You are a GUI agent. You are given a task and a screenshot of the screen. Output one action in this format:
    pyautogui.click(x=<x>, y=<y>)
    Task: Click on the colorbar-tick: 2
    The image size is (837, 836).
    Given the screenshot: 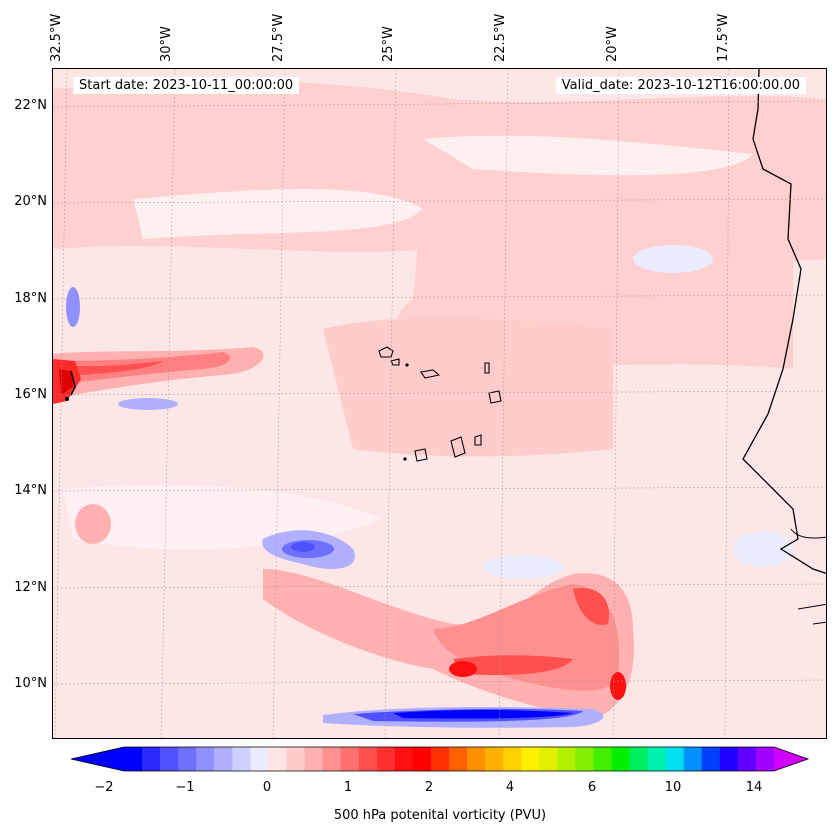 What is the action you would take?
    pyautogui.click(x=429, y=787)
    